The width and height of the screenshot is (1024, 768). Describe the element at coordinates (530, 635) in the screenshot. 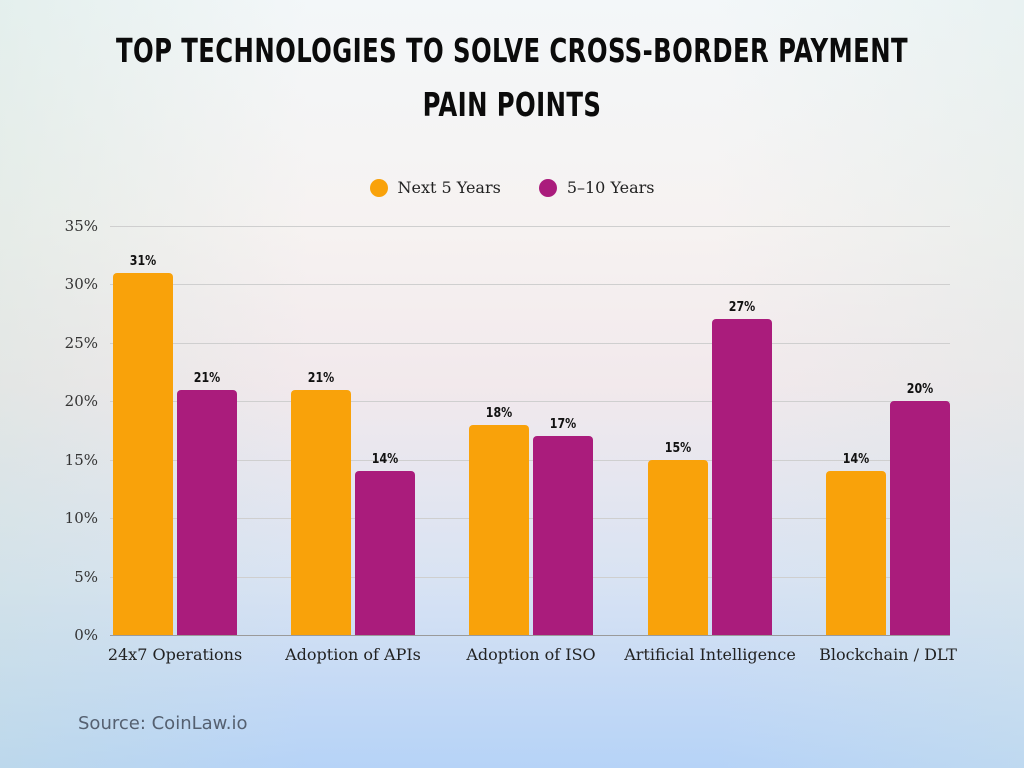

I see `x-axis-baseline` at that location.